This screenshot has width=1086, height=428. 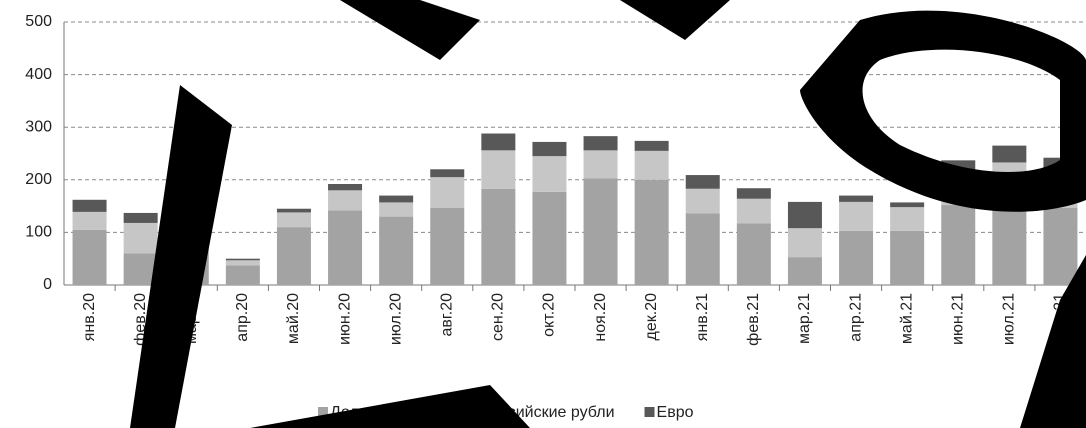 I want to click on x-tick-label: окт.20, so click(x=549, y=315).